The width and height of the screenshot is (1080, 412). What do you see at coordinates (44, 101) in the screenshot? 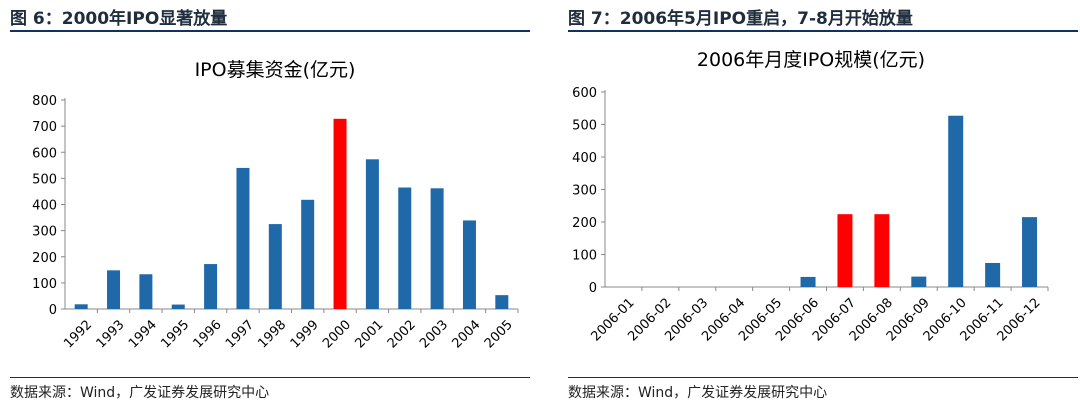
I see `fig6-y-tick-label: 800` at bounding box center [44, 101].